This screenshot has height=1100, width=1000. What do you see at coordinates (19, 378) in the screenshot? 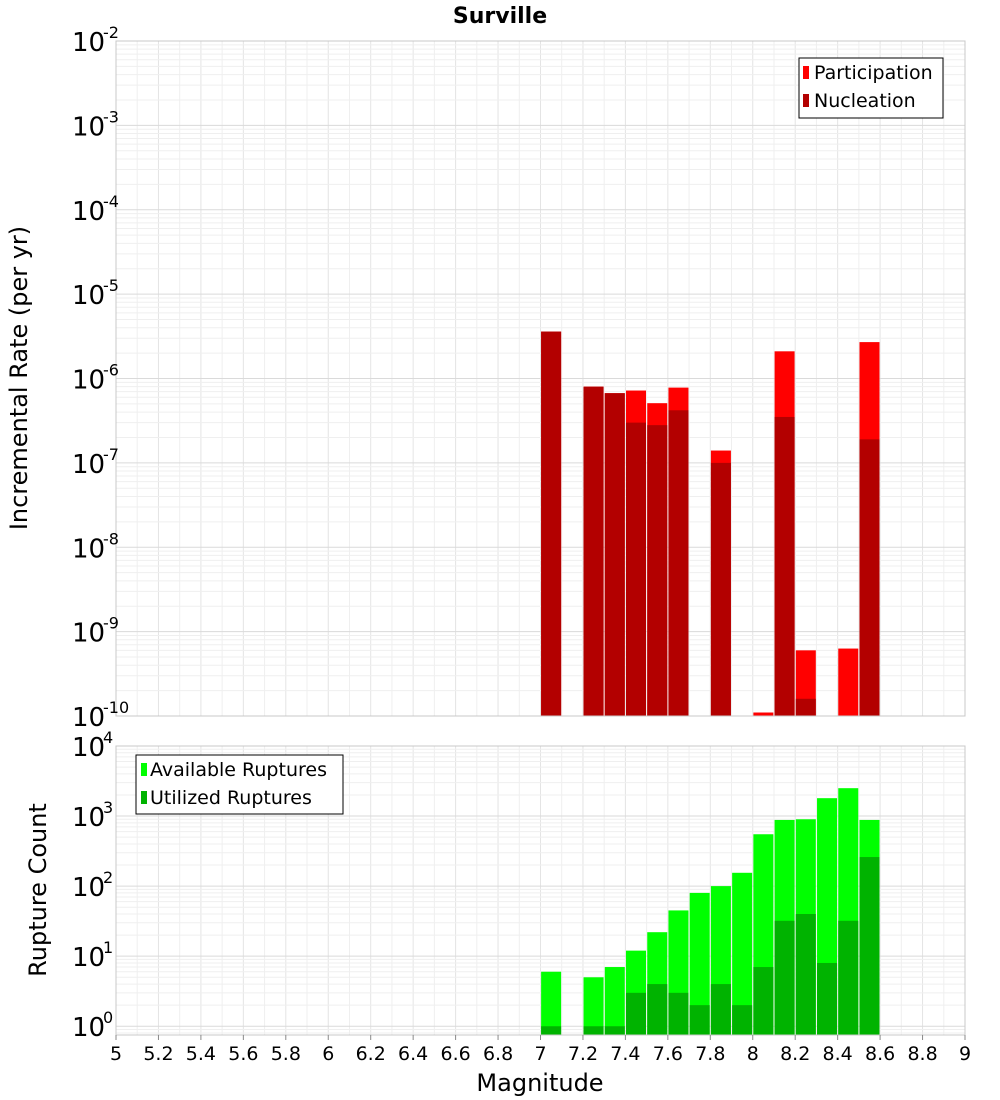
I see `rate-y-axis-label: Incremental Rate (per yr)` at bounding box center [19, 378].